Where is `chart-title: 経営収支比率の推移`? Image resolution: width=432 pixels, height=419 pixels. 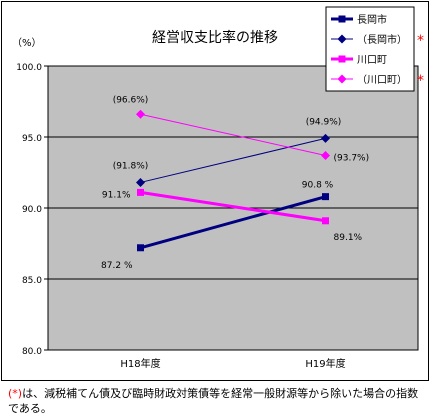 chart-title: 経営収支比率の推移 is located at coordinates (215, 37).